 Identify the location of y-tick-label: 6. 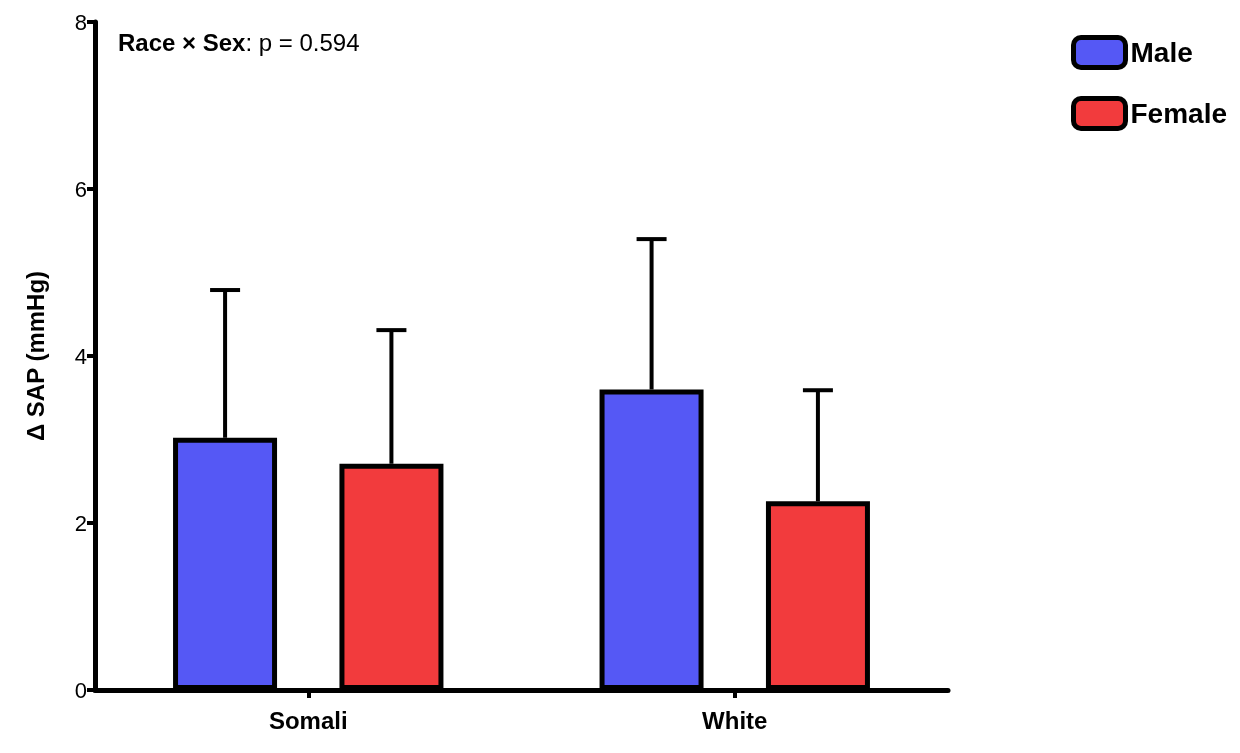
(80, 189).